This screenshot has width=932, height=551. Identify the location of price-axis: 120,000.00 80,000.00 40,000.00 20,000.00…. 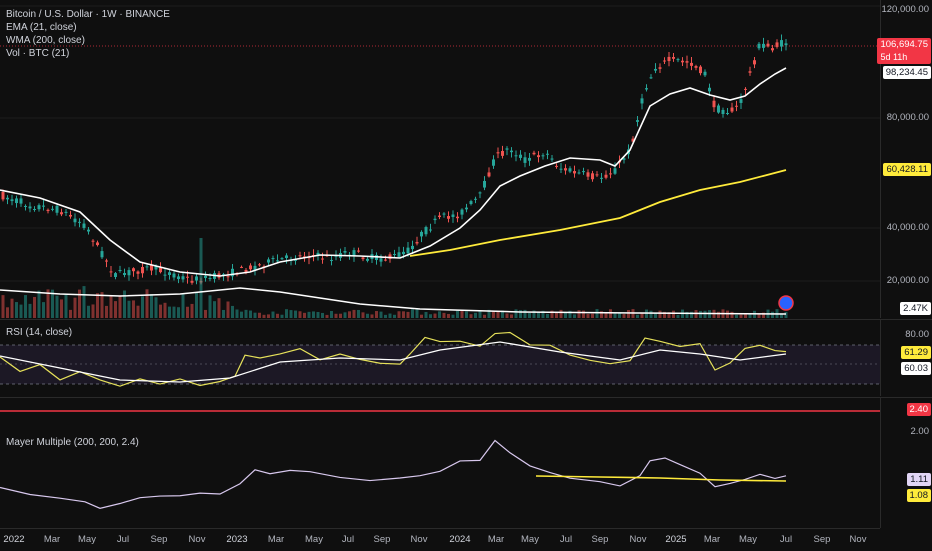
(904, 159).